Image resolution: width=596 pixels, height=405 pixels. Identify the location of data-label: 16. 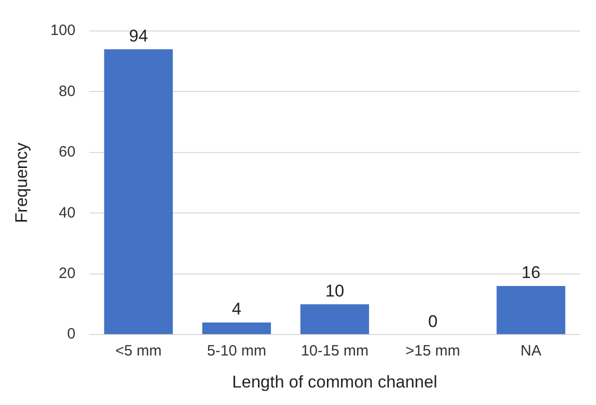
(530, 272).